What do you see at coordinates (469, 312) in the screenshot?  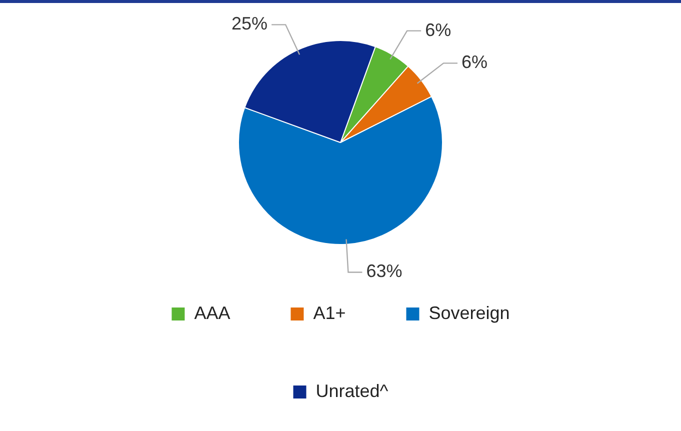 I see `legend-label: Sovereign` at bounding box center [469, 312].